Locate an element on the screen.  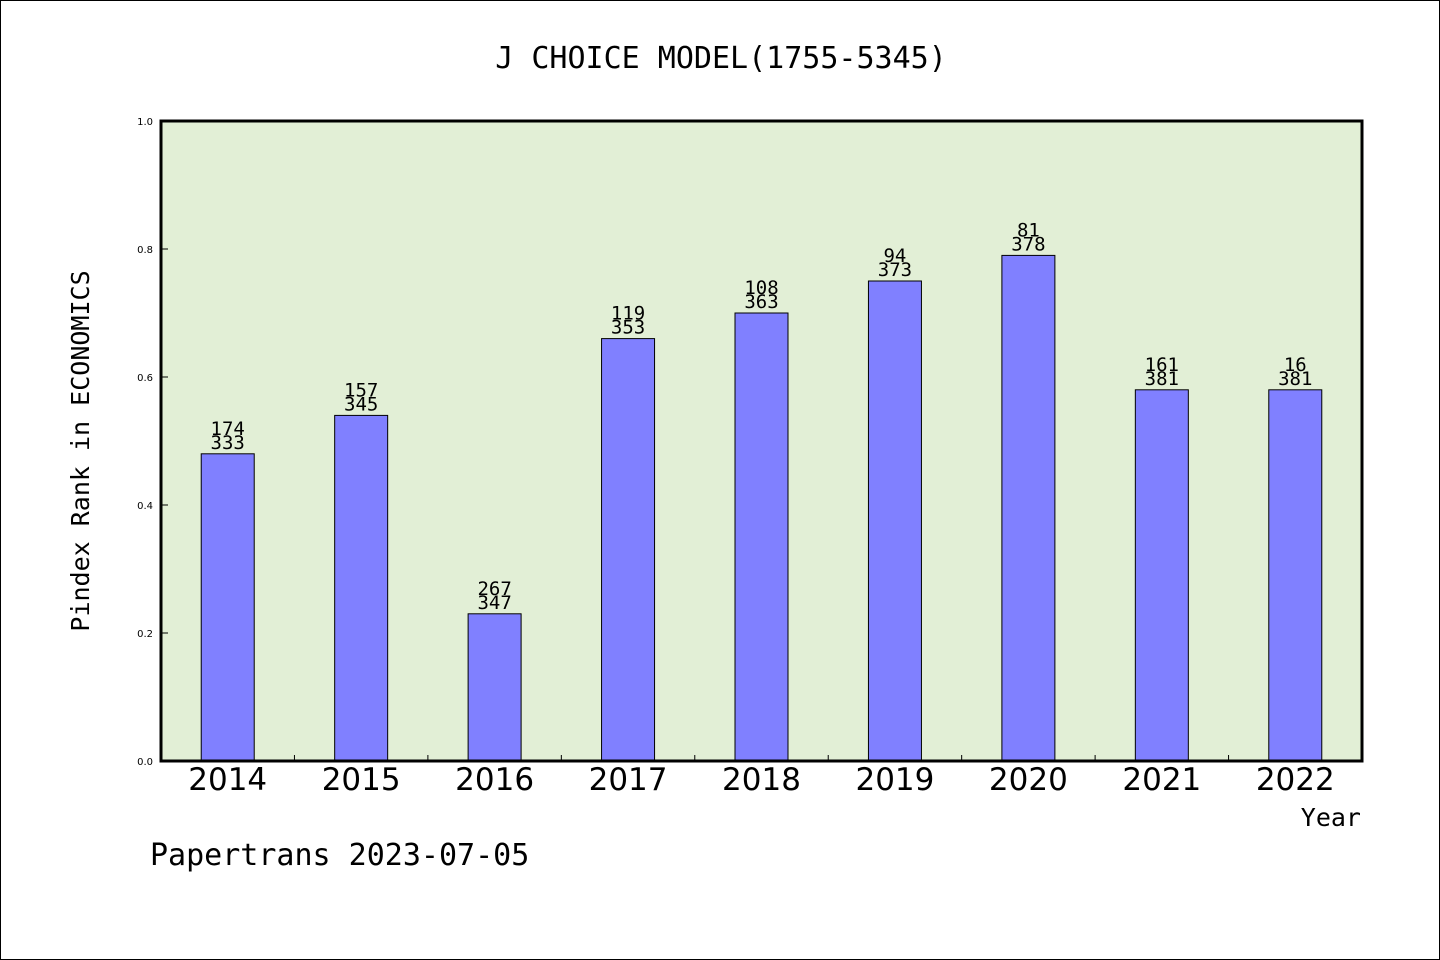
bar-2019 is located at coordinates (894, 521).